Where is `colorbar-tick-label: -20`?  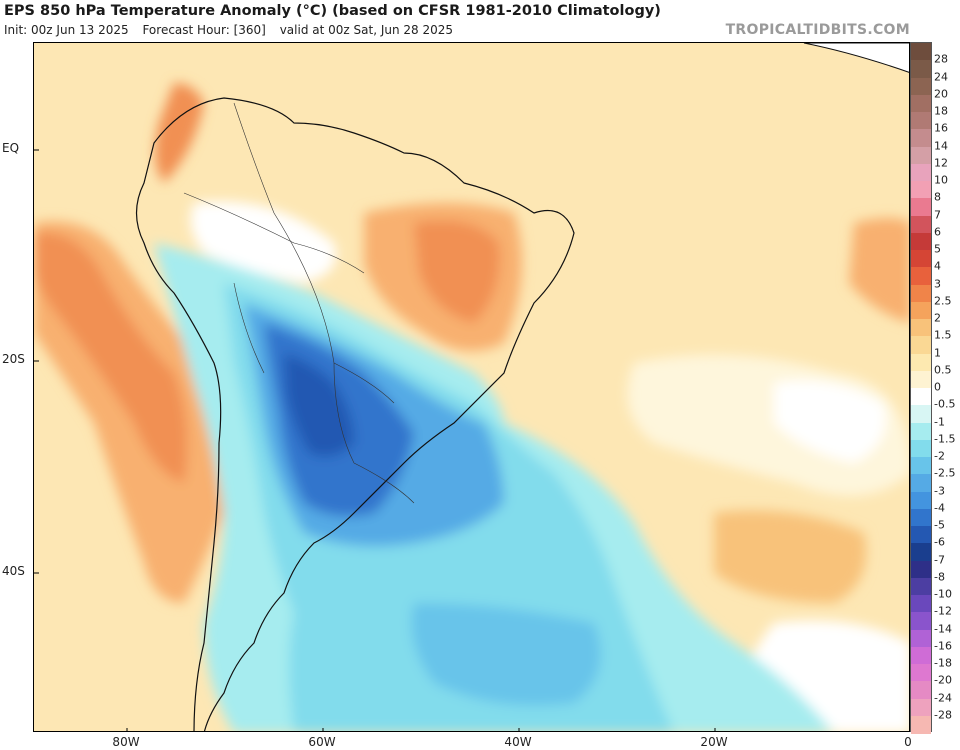 colorbar-tick-label: -20 is located at coordinates (943, 680).